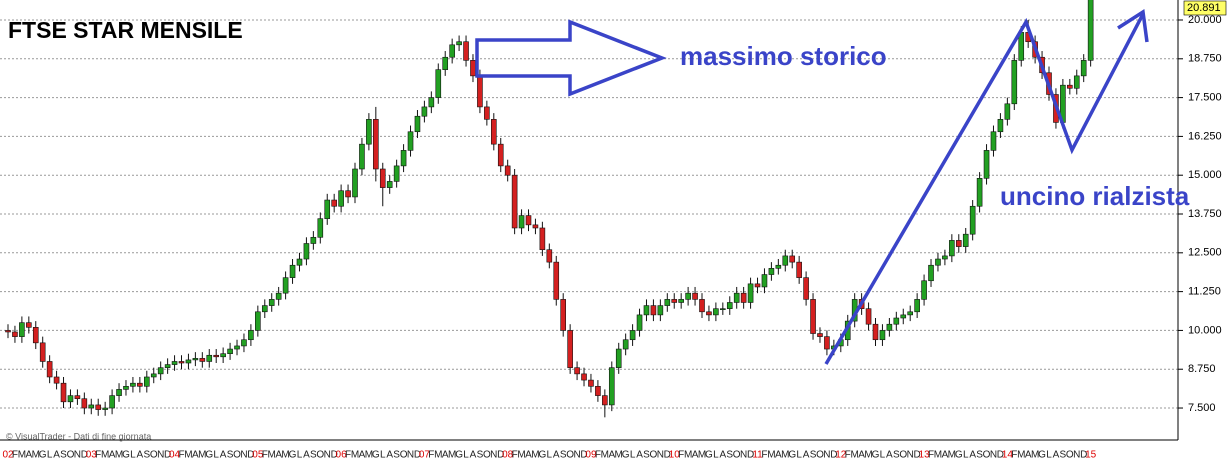  What do you see at coordinates (1133, 26) in the screenshot?
I see `arrow-head` at bounding box center [1133, 26].